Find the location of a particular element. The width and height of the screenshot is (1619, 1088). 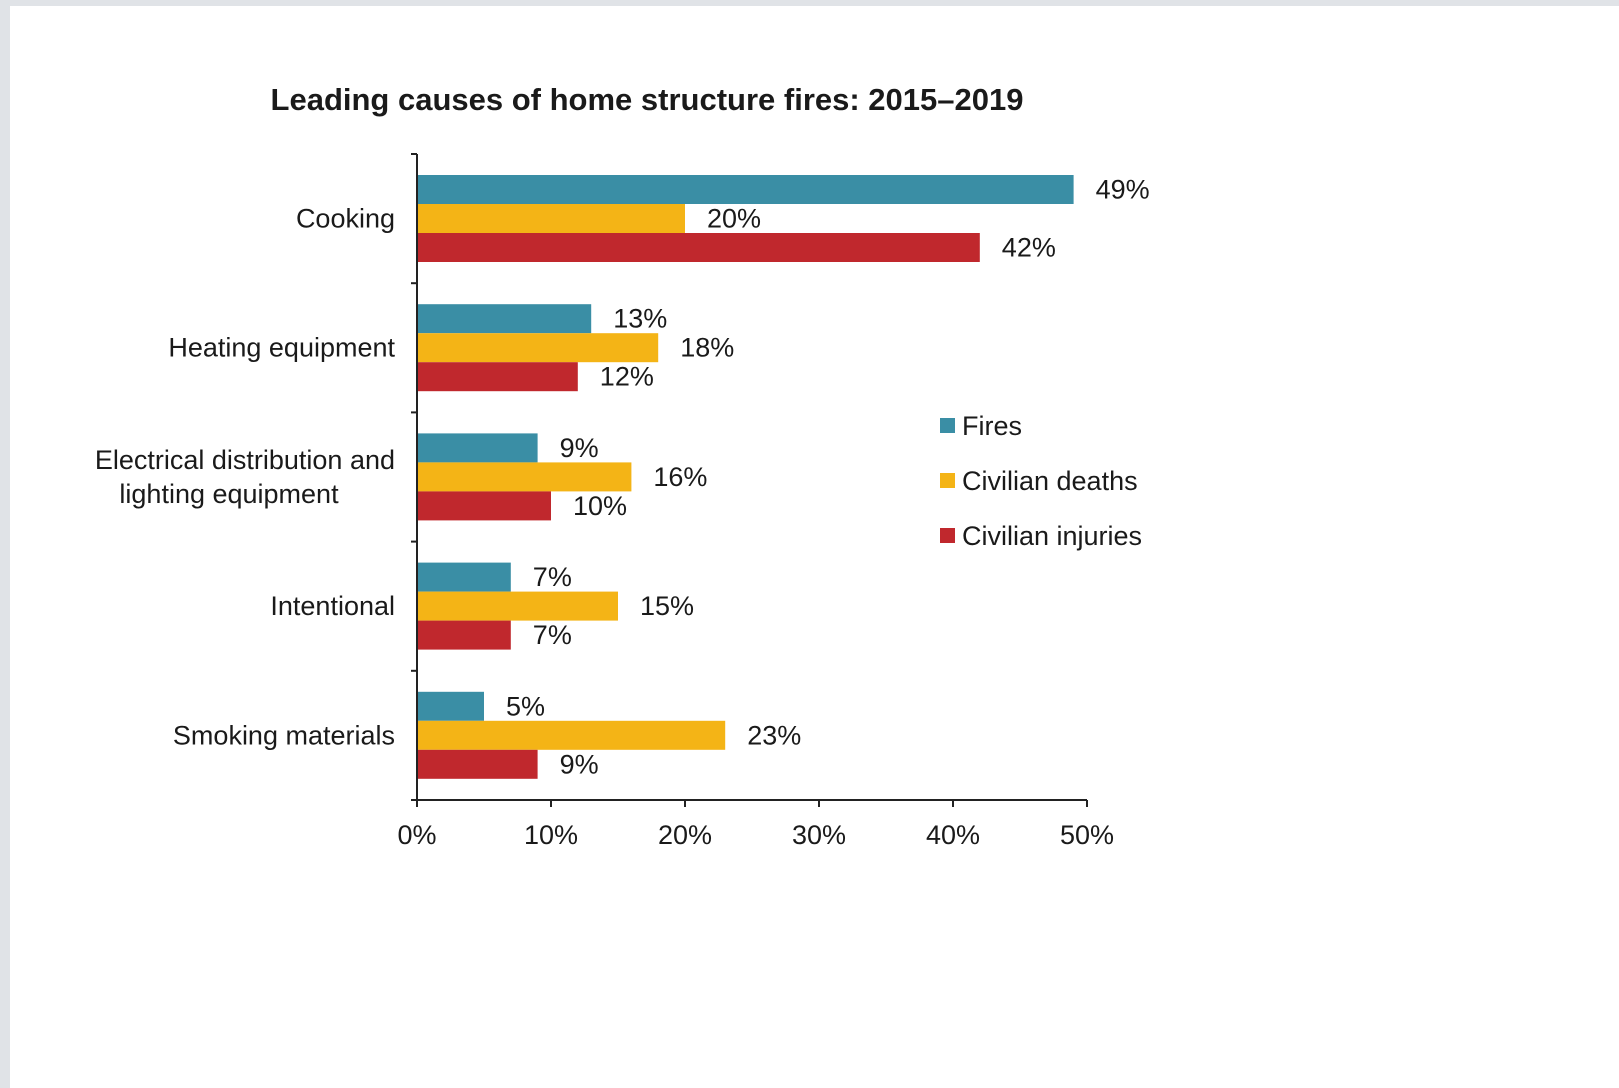

category-label-line: Cooking is located at coordinates (345, 219).